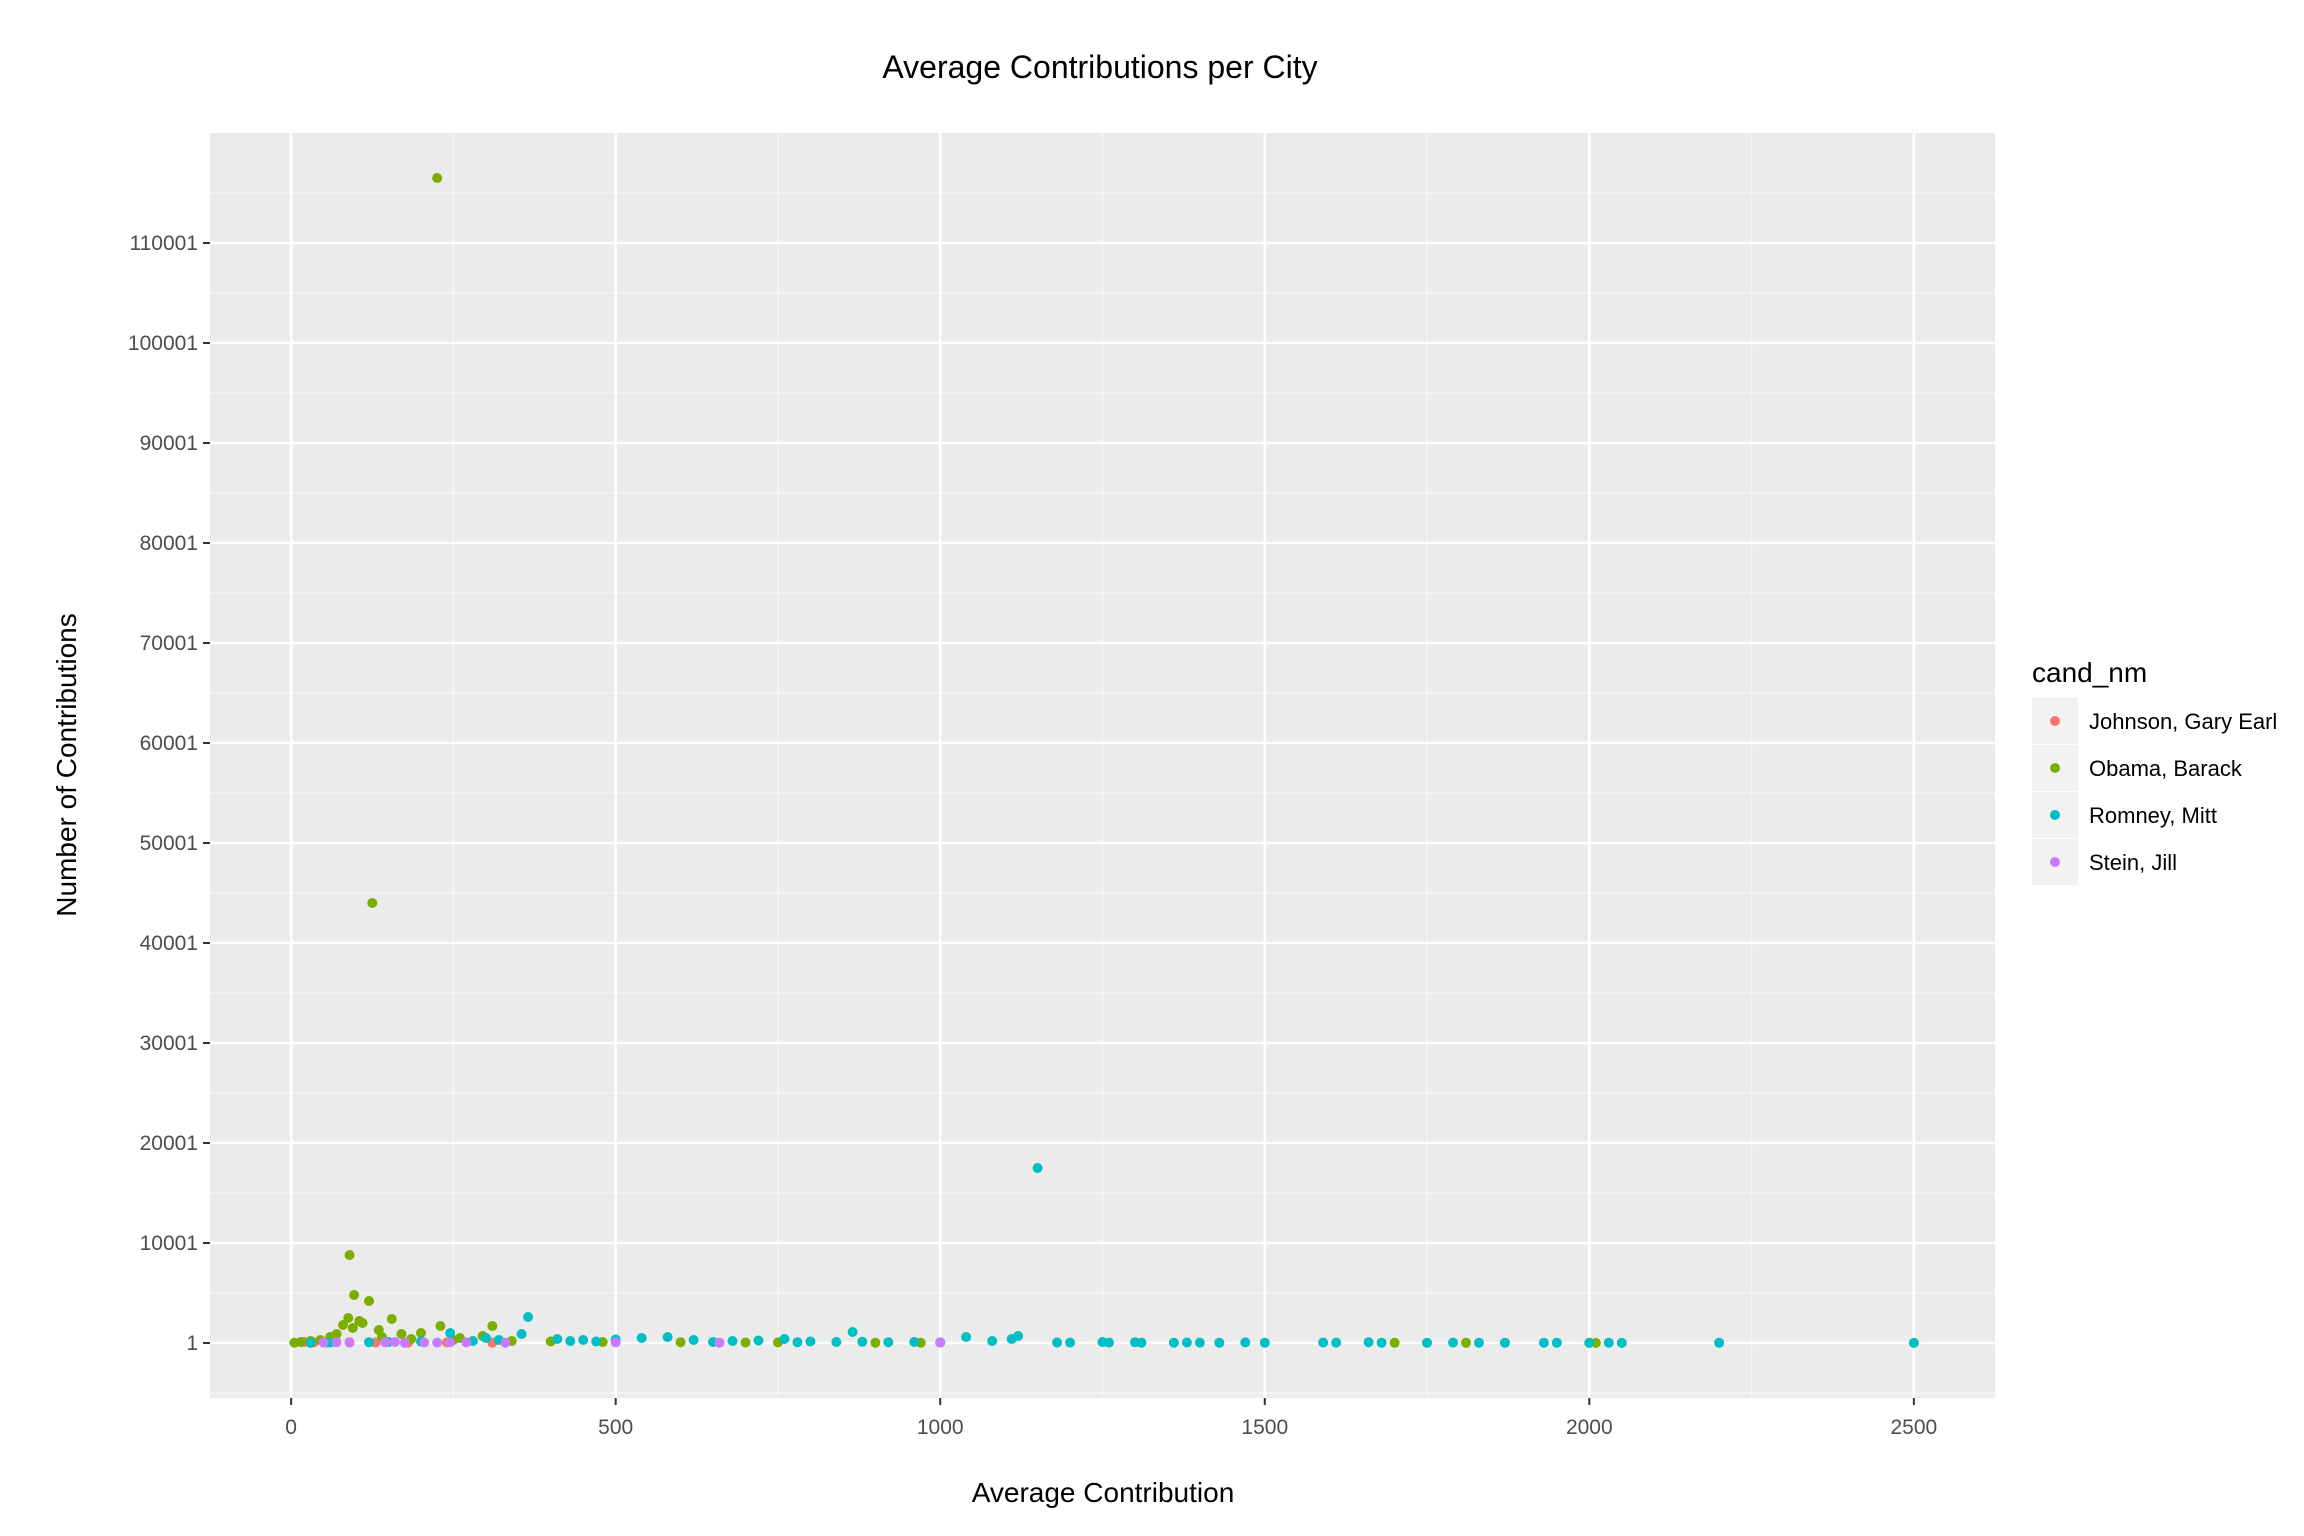 Image resolution: width=2304 pixels, height=1536 pixels. I want to click on y-tick-label: 100001, so click(163, 343).